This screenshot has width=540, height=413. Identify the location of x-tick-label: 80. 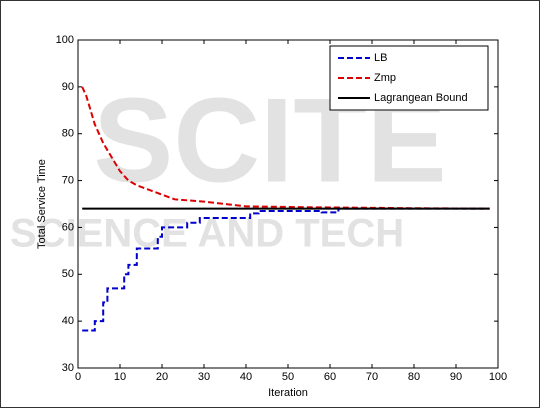
(414, 377).